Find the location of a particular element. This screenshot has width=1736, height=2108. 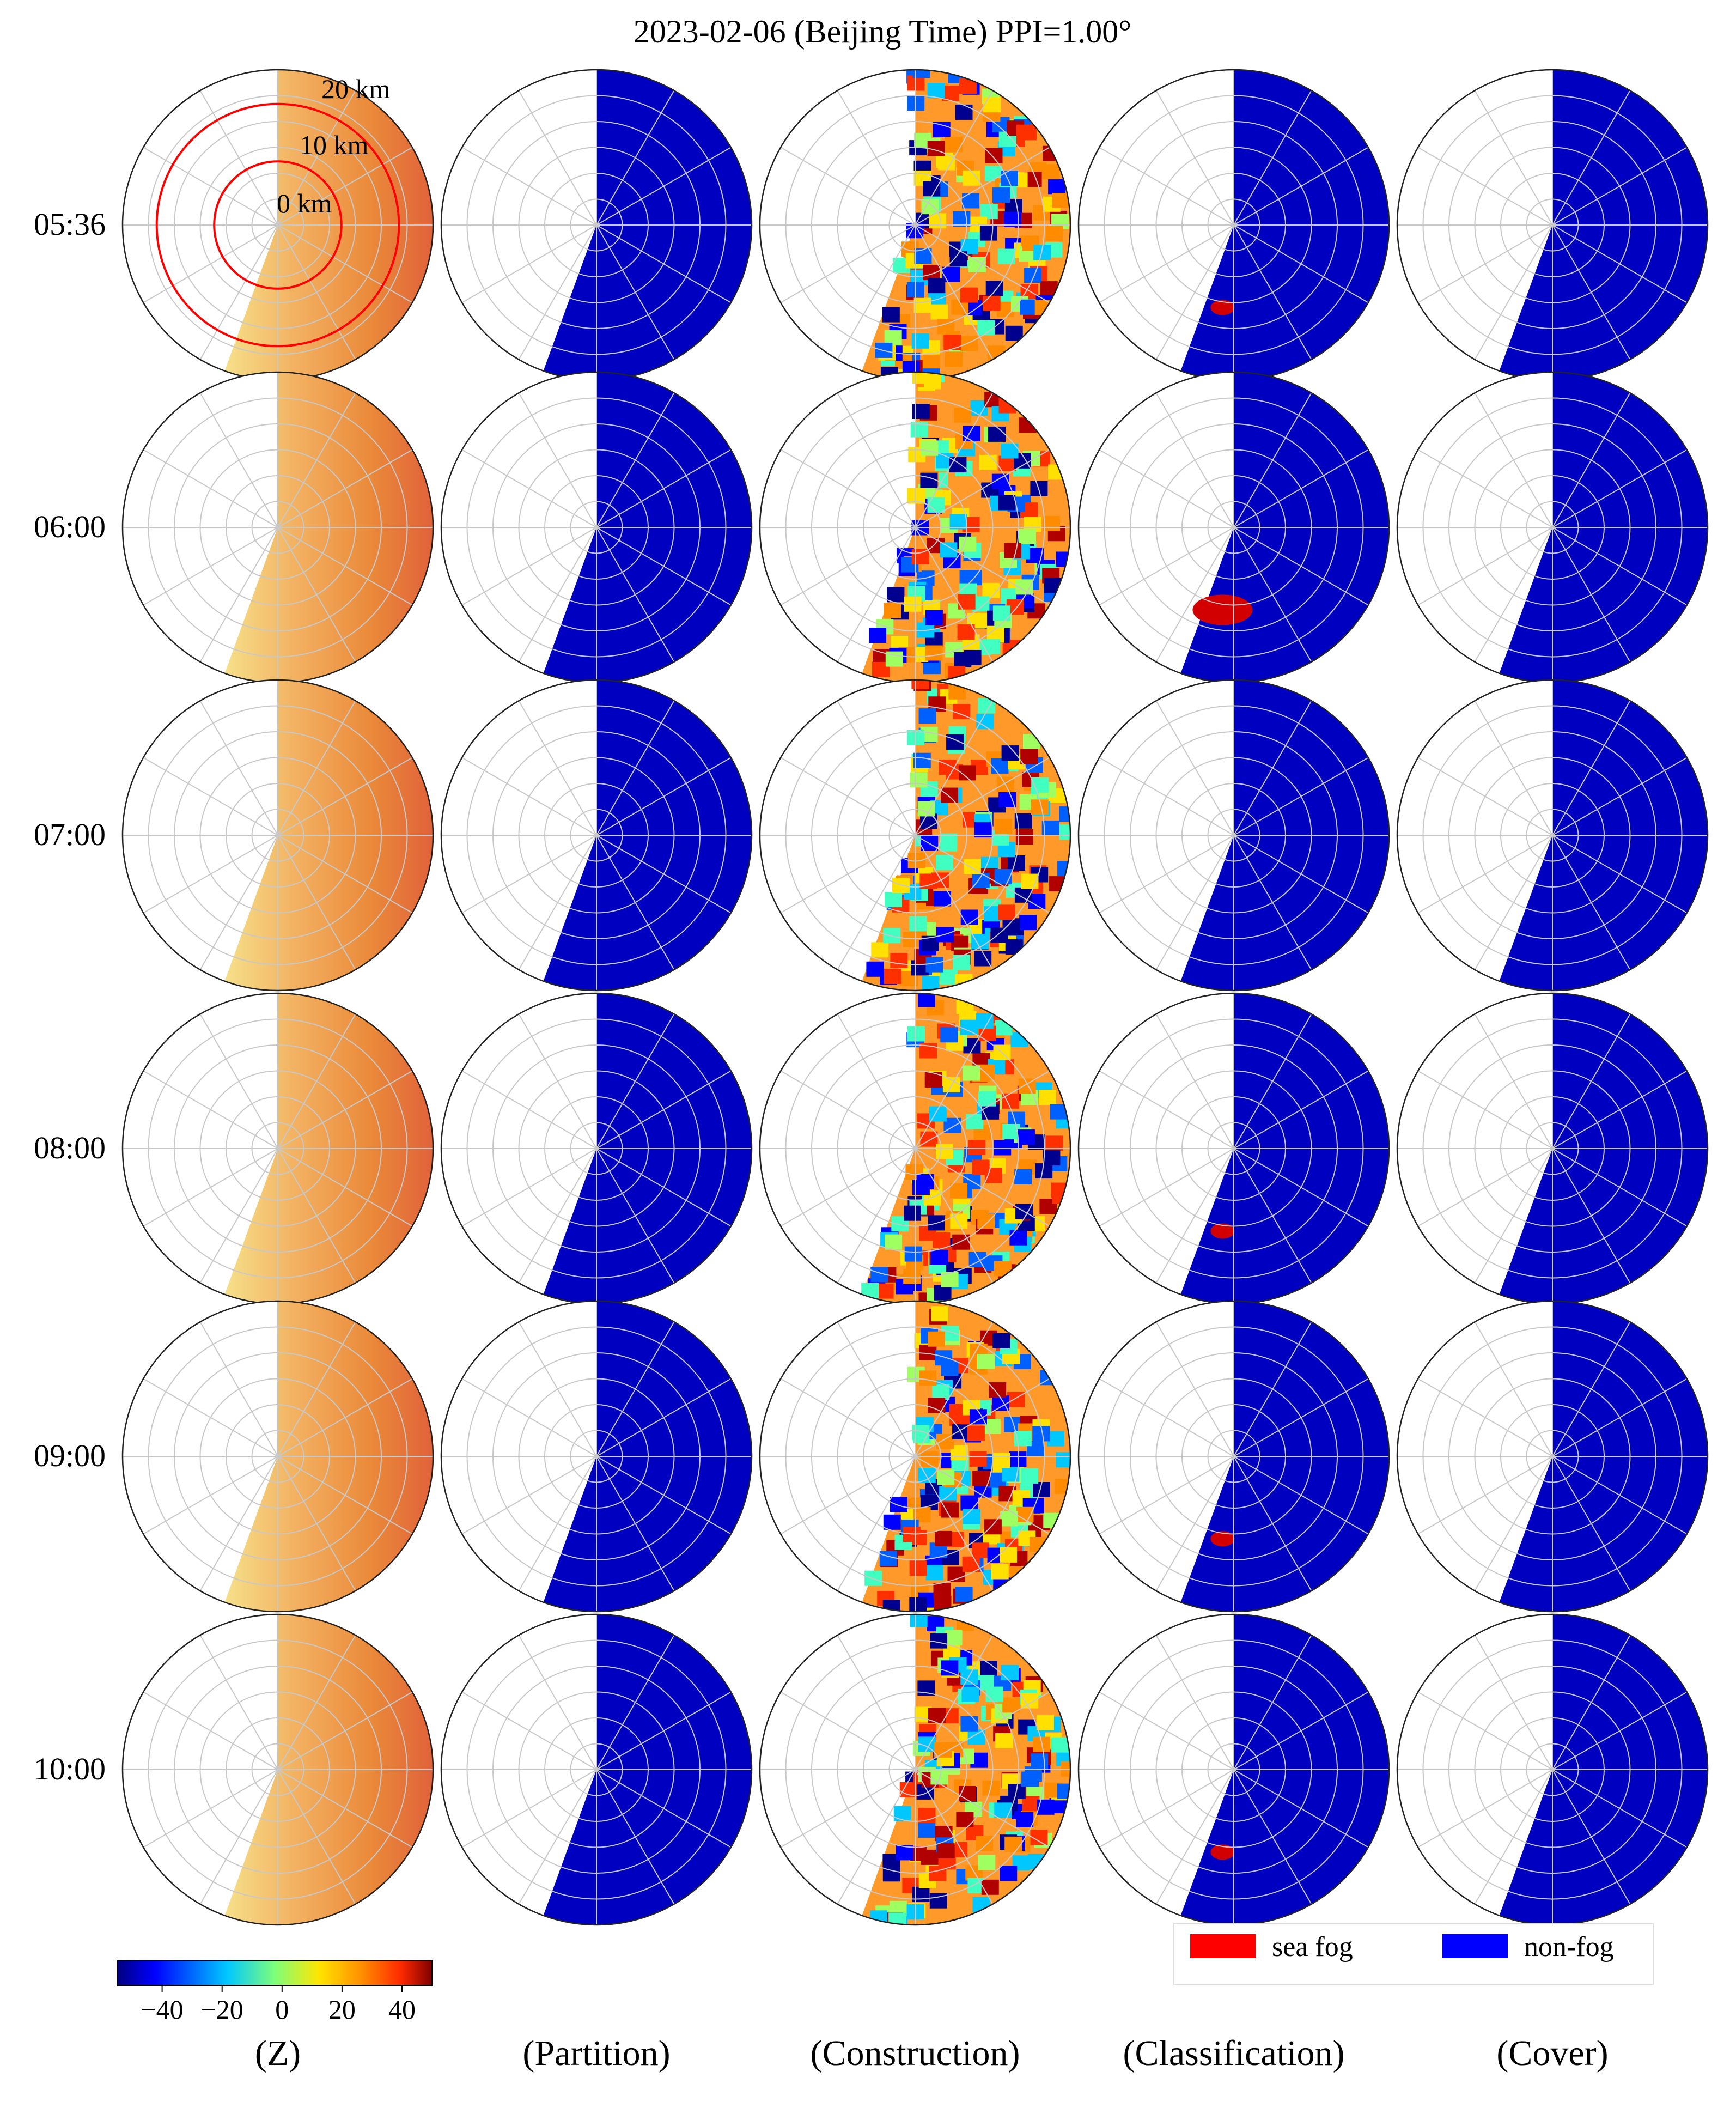

time-label: 08:00 is located at coordinates (70, 1147).